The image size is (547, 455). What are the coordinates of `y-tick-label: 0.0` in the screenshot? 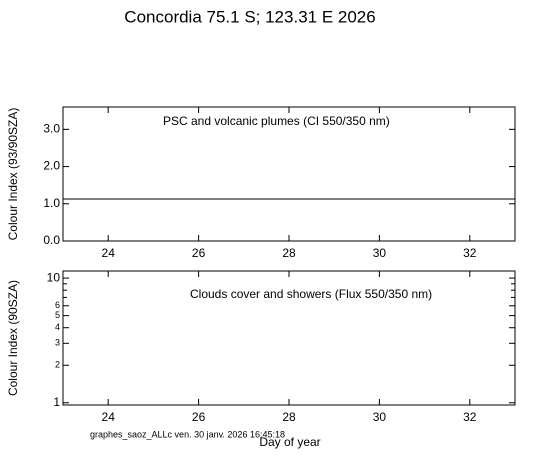 It's located at (51, 240).